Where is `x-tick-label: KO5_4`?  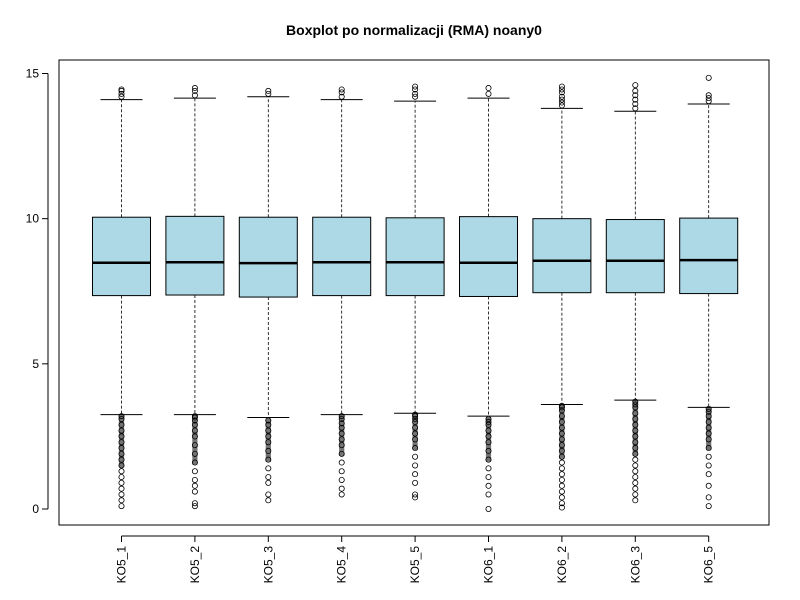 x-tick-label: KO5_4 is located at coordinates (342, 565).